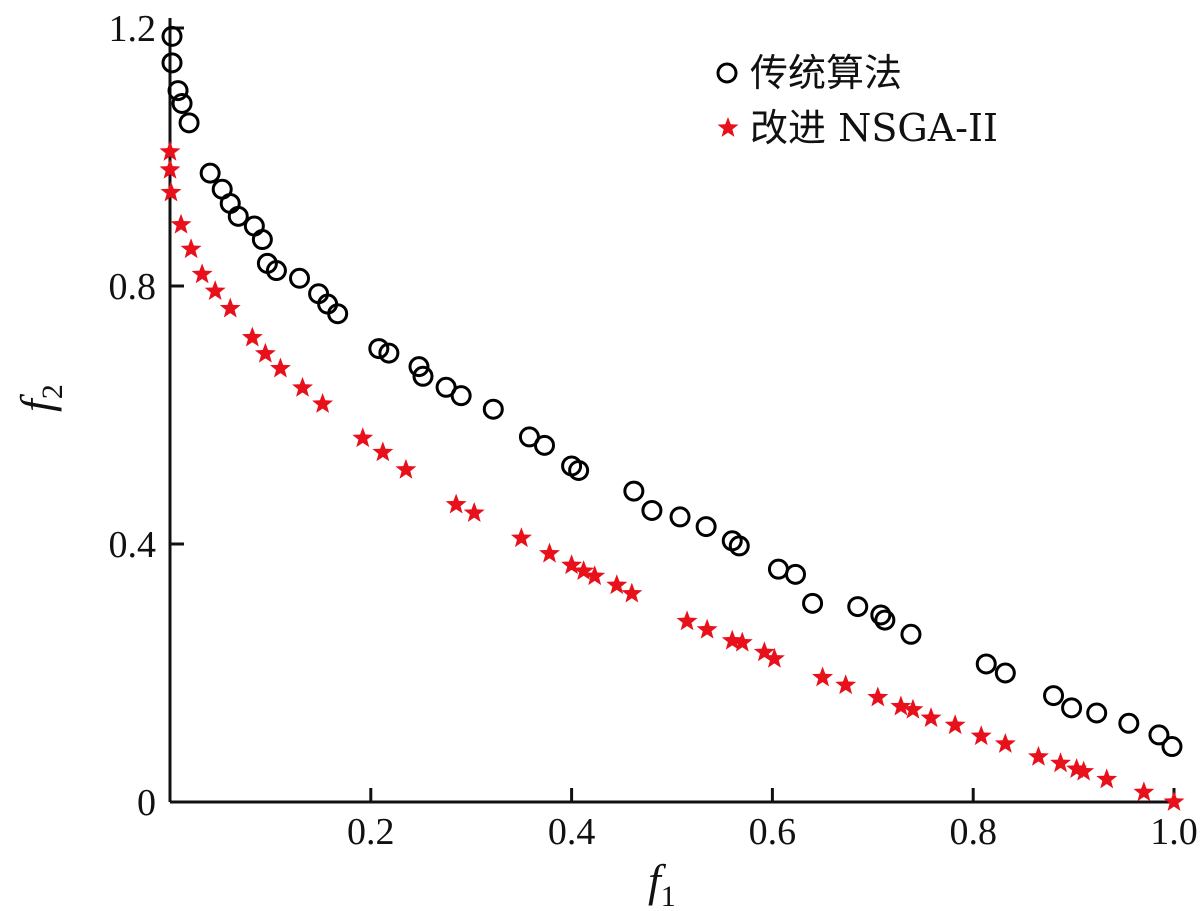 The width and height of the screenshot is (1200, 911). What do you see at coordinates (826, 73) in the screenshot?
I see `legend-label-traditional: 传统算法` at bounding box center [826, 73].